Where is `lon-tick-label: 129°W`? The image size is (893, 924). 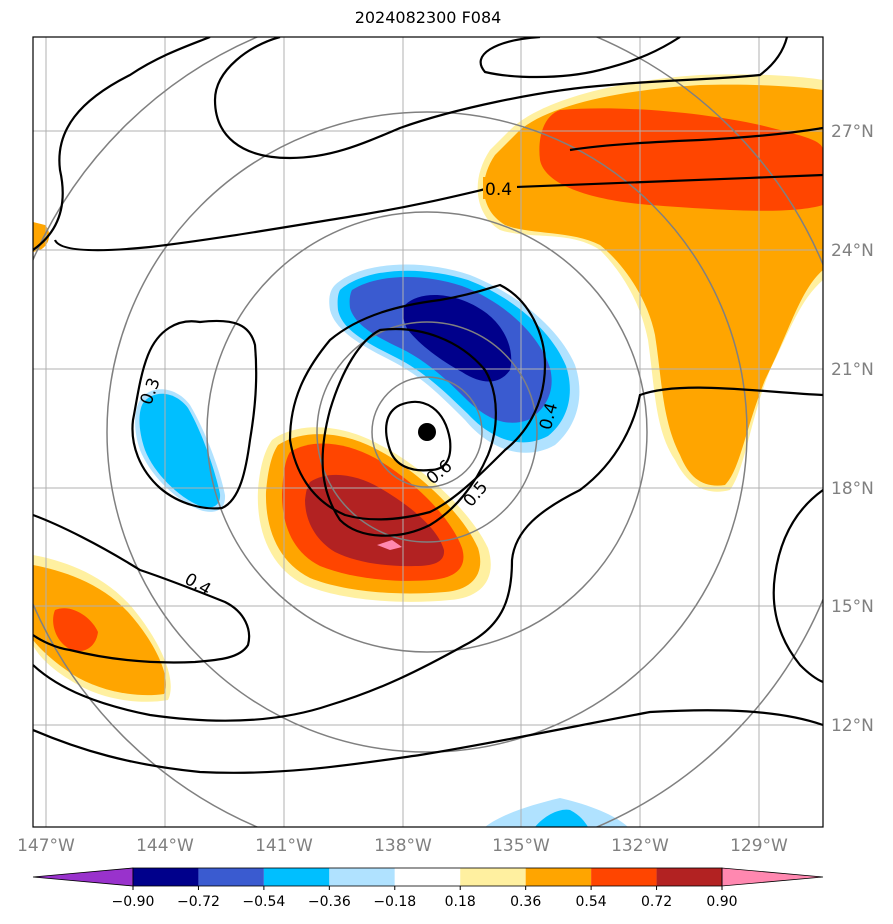
lon-tick-label: 129°W is located at coordinates (759, 846).